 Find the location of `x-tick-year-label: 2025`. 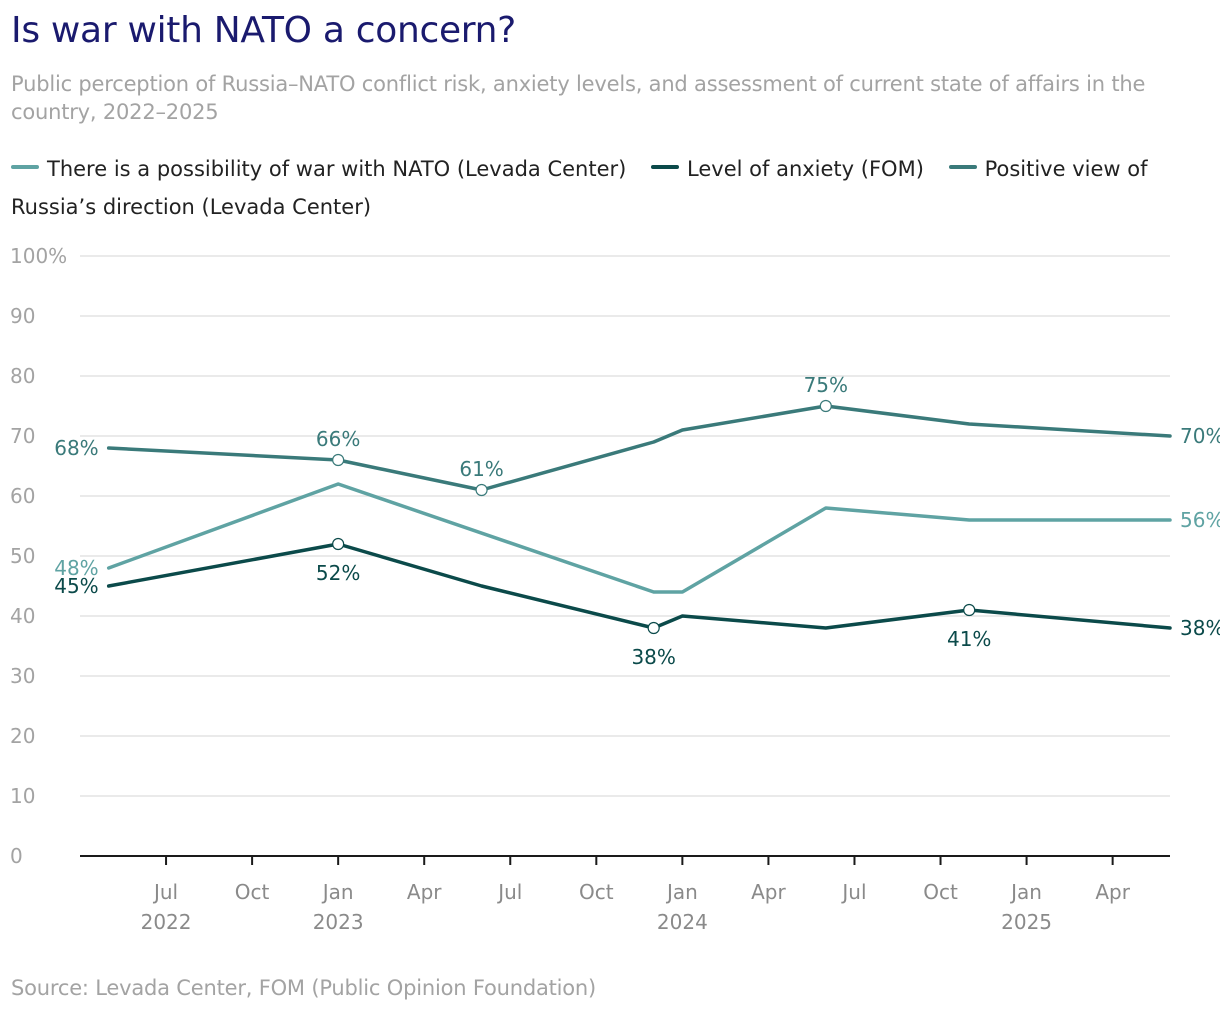

x-tick-year-label: 2025 is located at coordinates (1026, 922).